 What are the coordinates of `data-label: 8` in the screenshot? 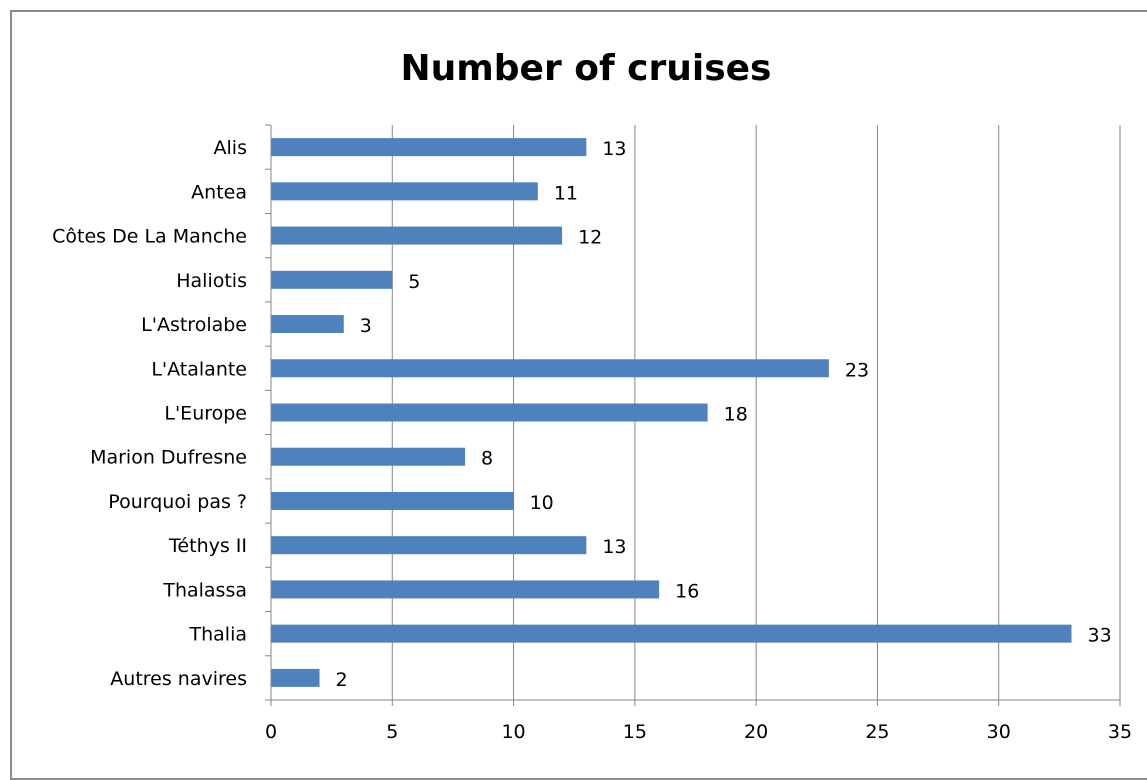 It's located at (487, 459).